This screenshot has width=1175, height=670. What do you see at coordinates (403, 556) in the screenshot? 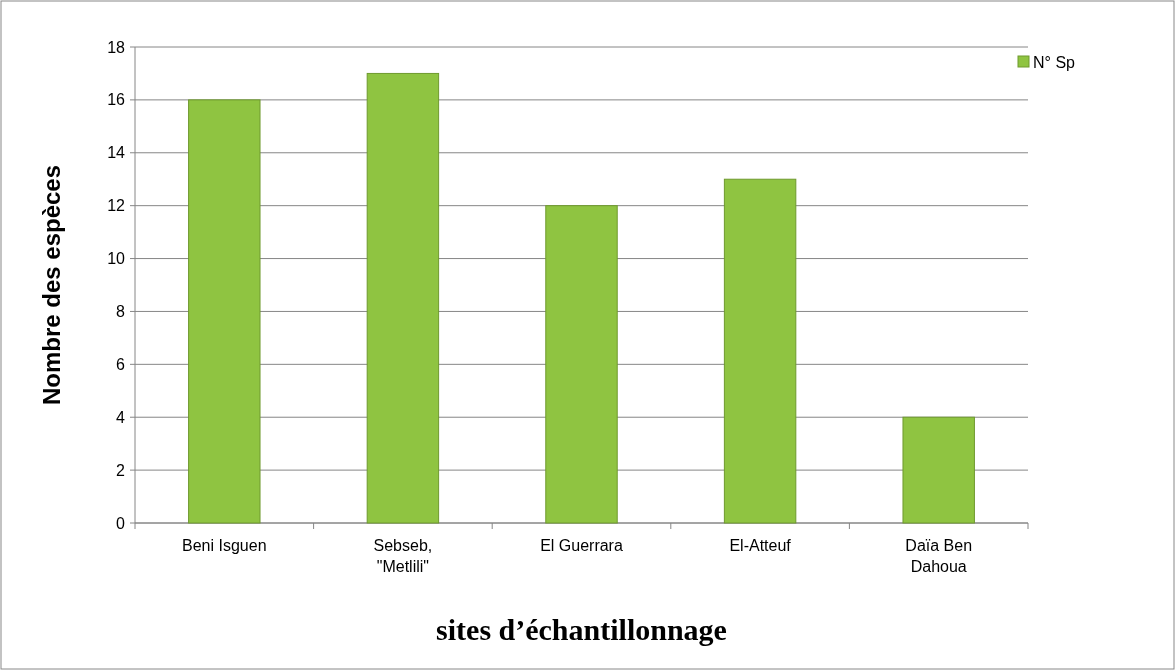
I see `x-tick-label: Sebseb, "Metlili"` at bounding box center [403, 556].